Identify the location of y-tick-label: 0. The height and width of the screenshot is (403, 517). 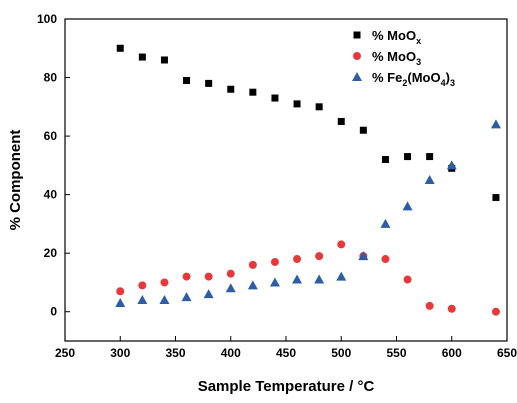
(53, 312).